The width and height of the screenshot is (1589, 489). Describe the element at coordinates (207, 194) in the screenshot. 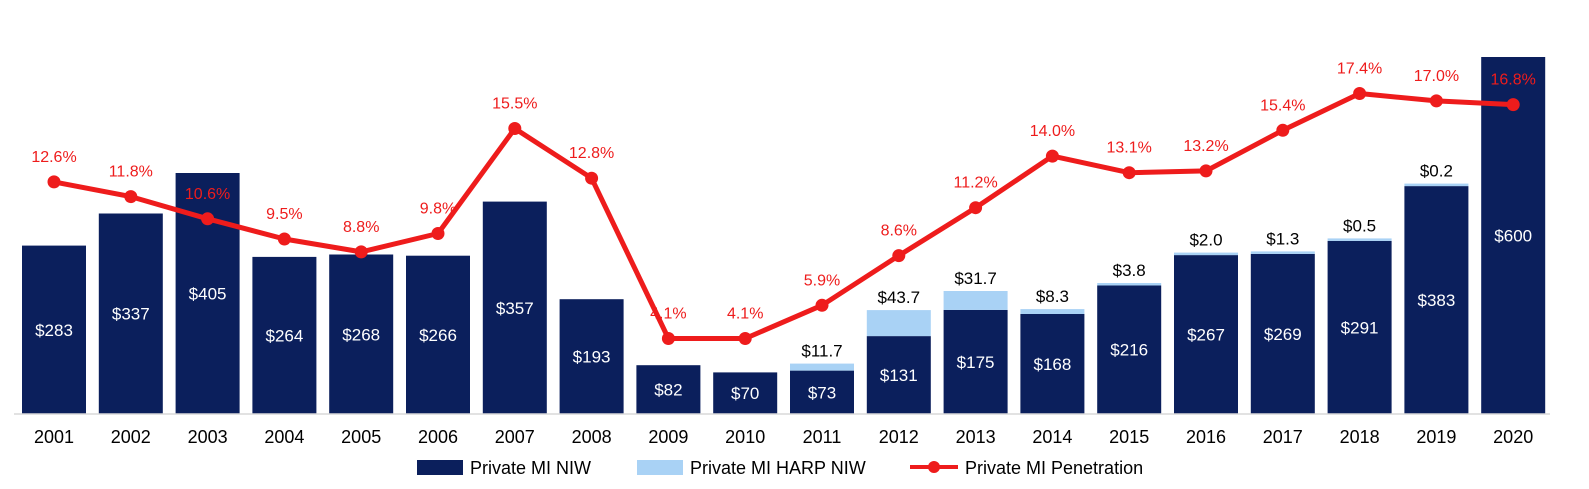

I see `penetration-label-2003: 10.6%` at that location.